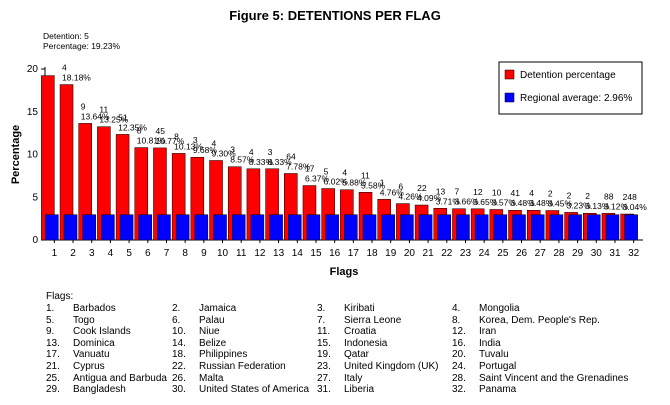  What do you see at coordinates (459, 366) in the screenshot?
I see `flag-number: 24.` at bounding box center [459, 366].